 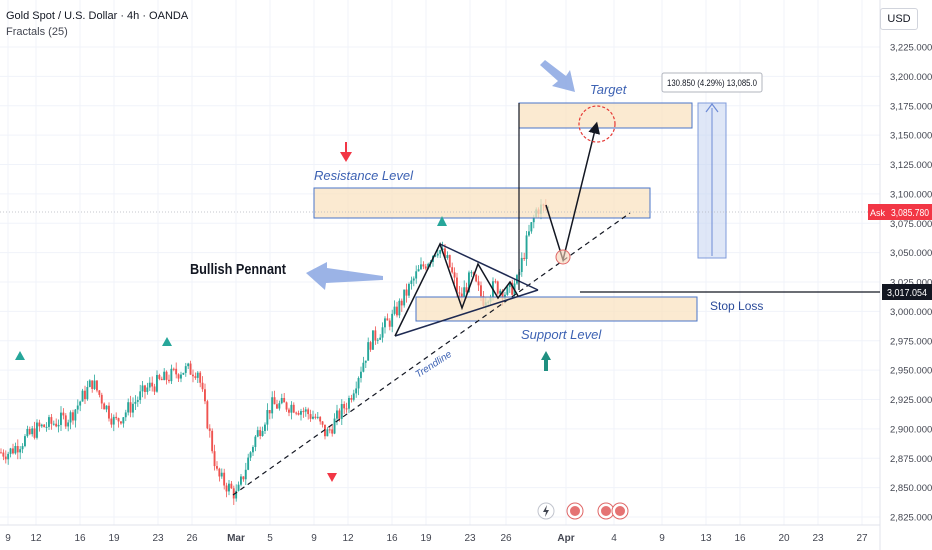 What do you see at coordinates (583, 511) in the screenshot?
I see `event-icons` at bounding box center [583, 511].